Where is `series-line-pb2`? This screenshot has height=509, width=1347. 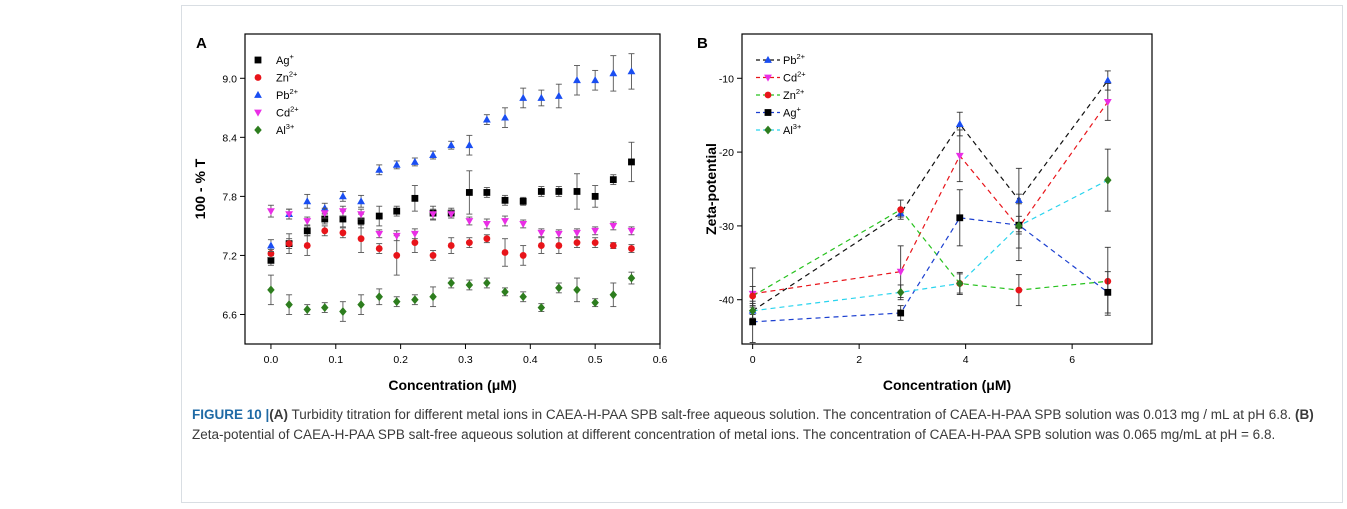
series-line-pb2 is located at coordinates (930, 196).